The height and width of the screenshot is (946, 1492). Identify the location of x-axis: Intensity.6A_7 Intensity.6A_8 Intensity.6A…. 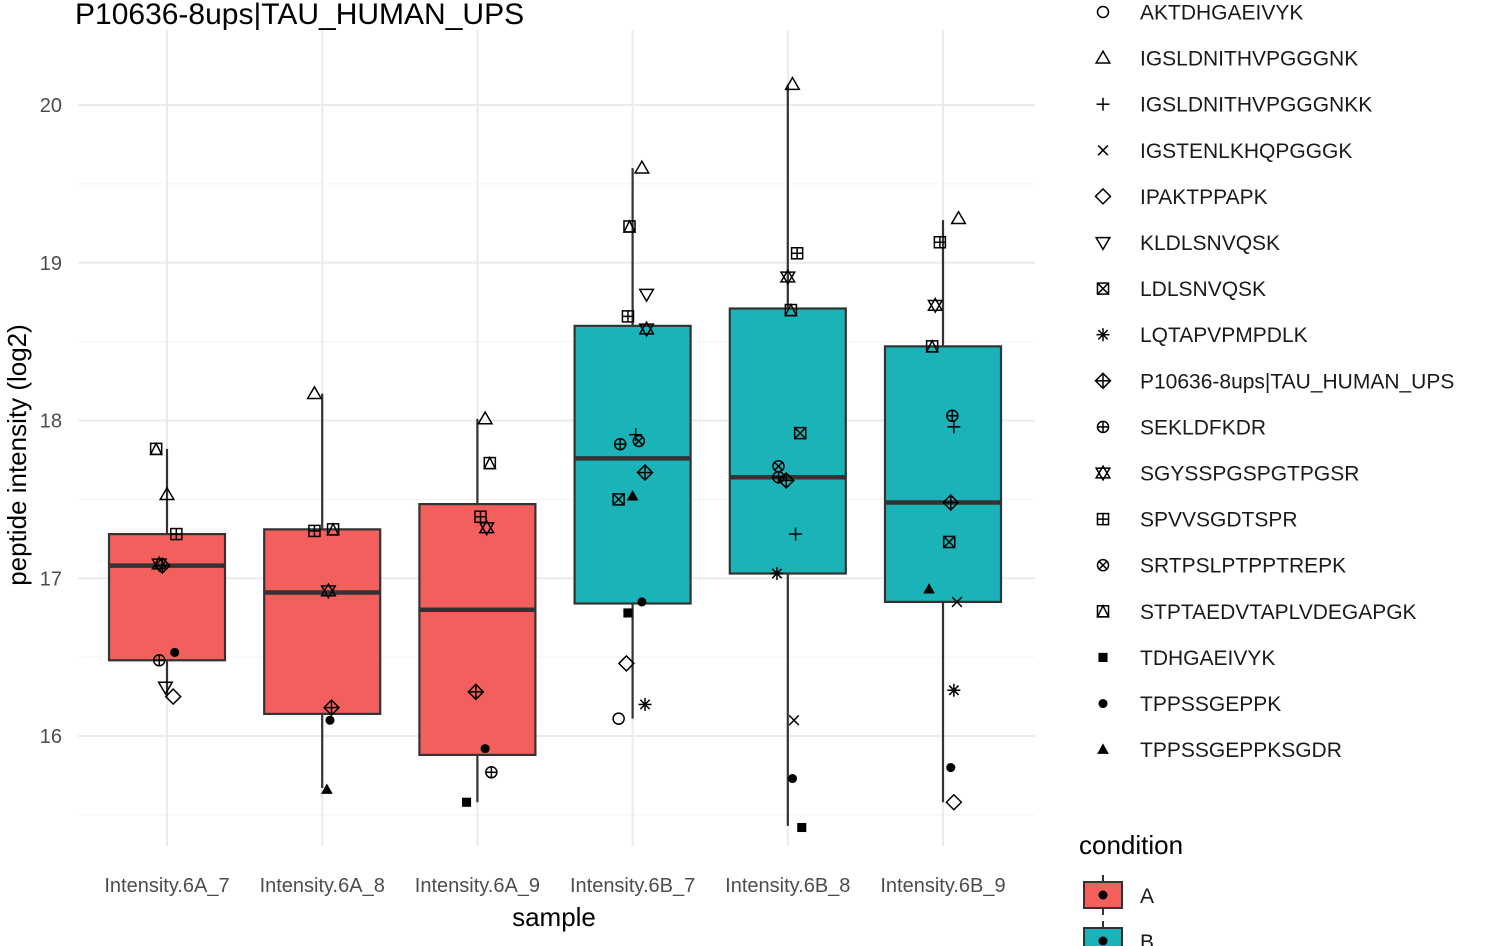
(554, 886).